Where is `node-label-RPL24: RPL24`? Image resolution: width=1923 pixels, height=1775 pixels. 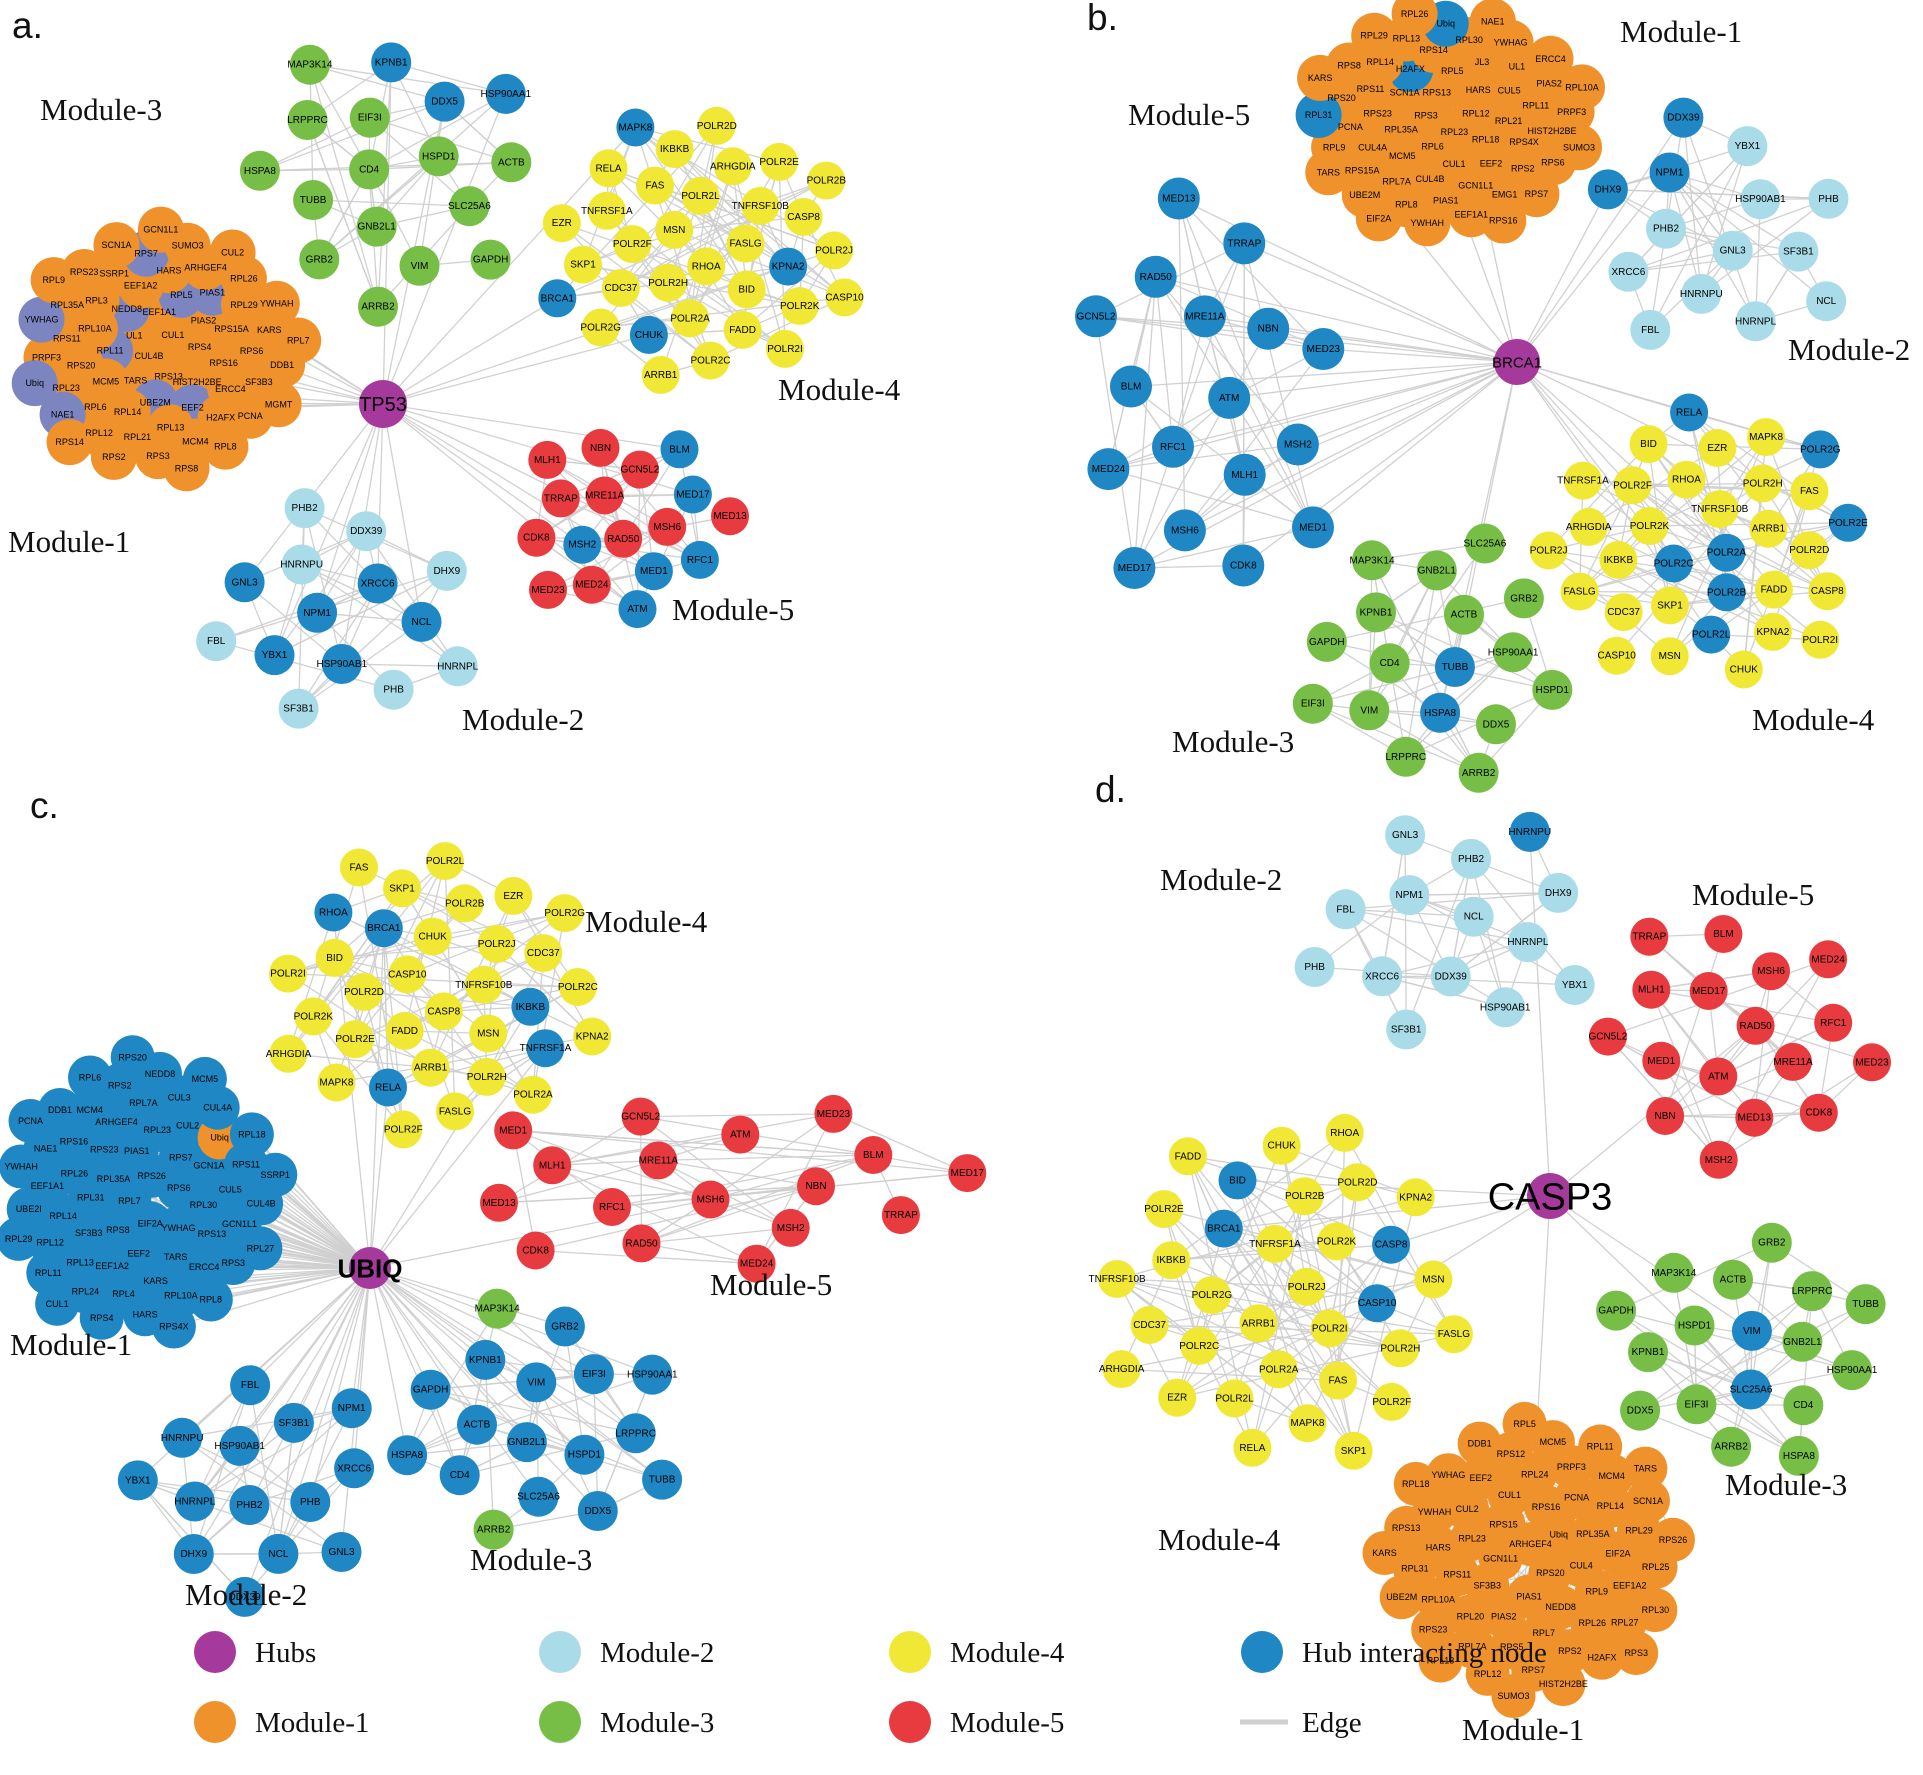
node-label-RPL24: RPL24 is located at coordinates (1535, 1474).